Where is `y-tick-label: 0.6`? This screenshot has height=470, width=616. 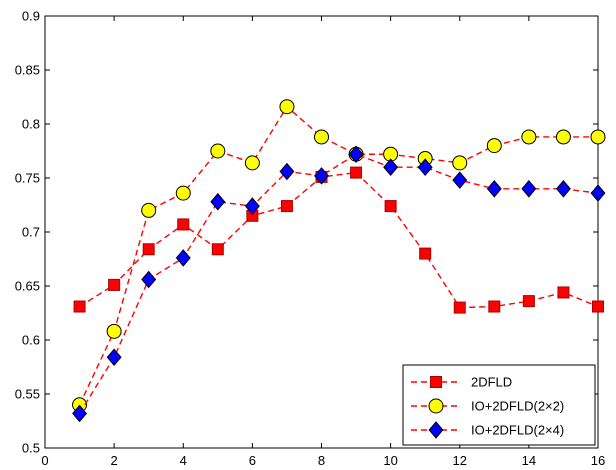
y-tick-label: 0.6 is located at coordinates (31, 340).